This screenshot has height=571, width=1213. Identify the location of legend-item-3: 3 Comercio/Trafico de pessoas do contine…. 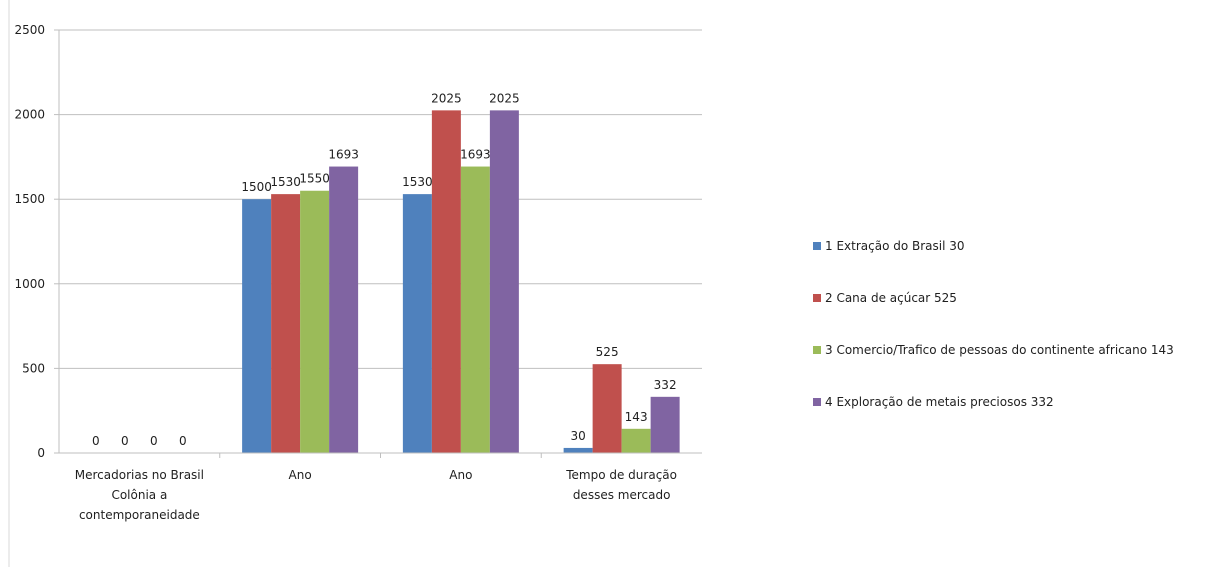
(1010, 350).